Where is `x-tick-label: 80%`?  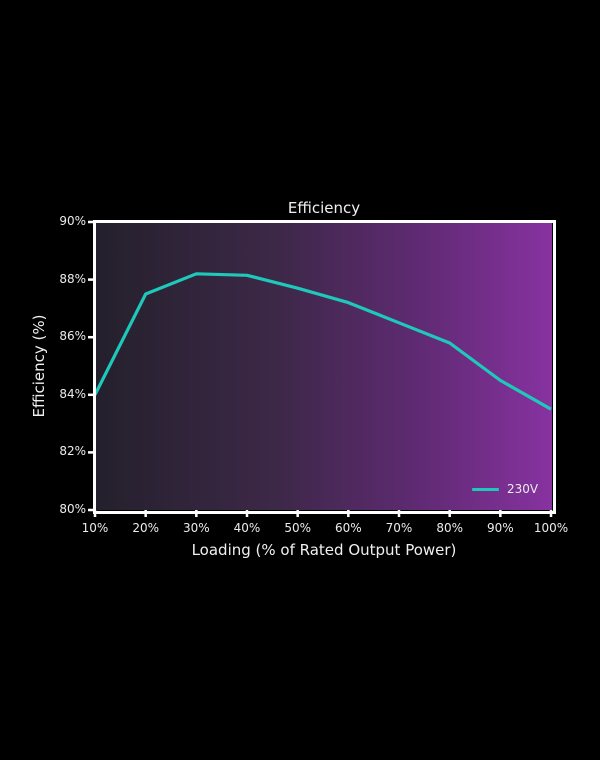 x-tick-label: 80% is located at coordinates (449, 528).